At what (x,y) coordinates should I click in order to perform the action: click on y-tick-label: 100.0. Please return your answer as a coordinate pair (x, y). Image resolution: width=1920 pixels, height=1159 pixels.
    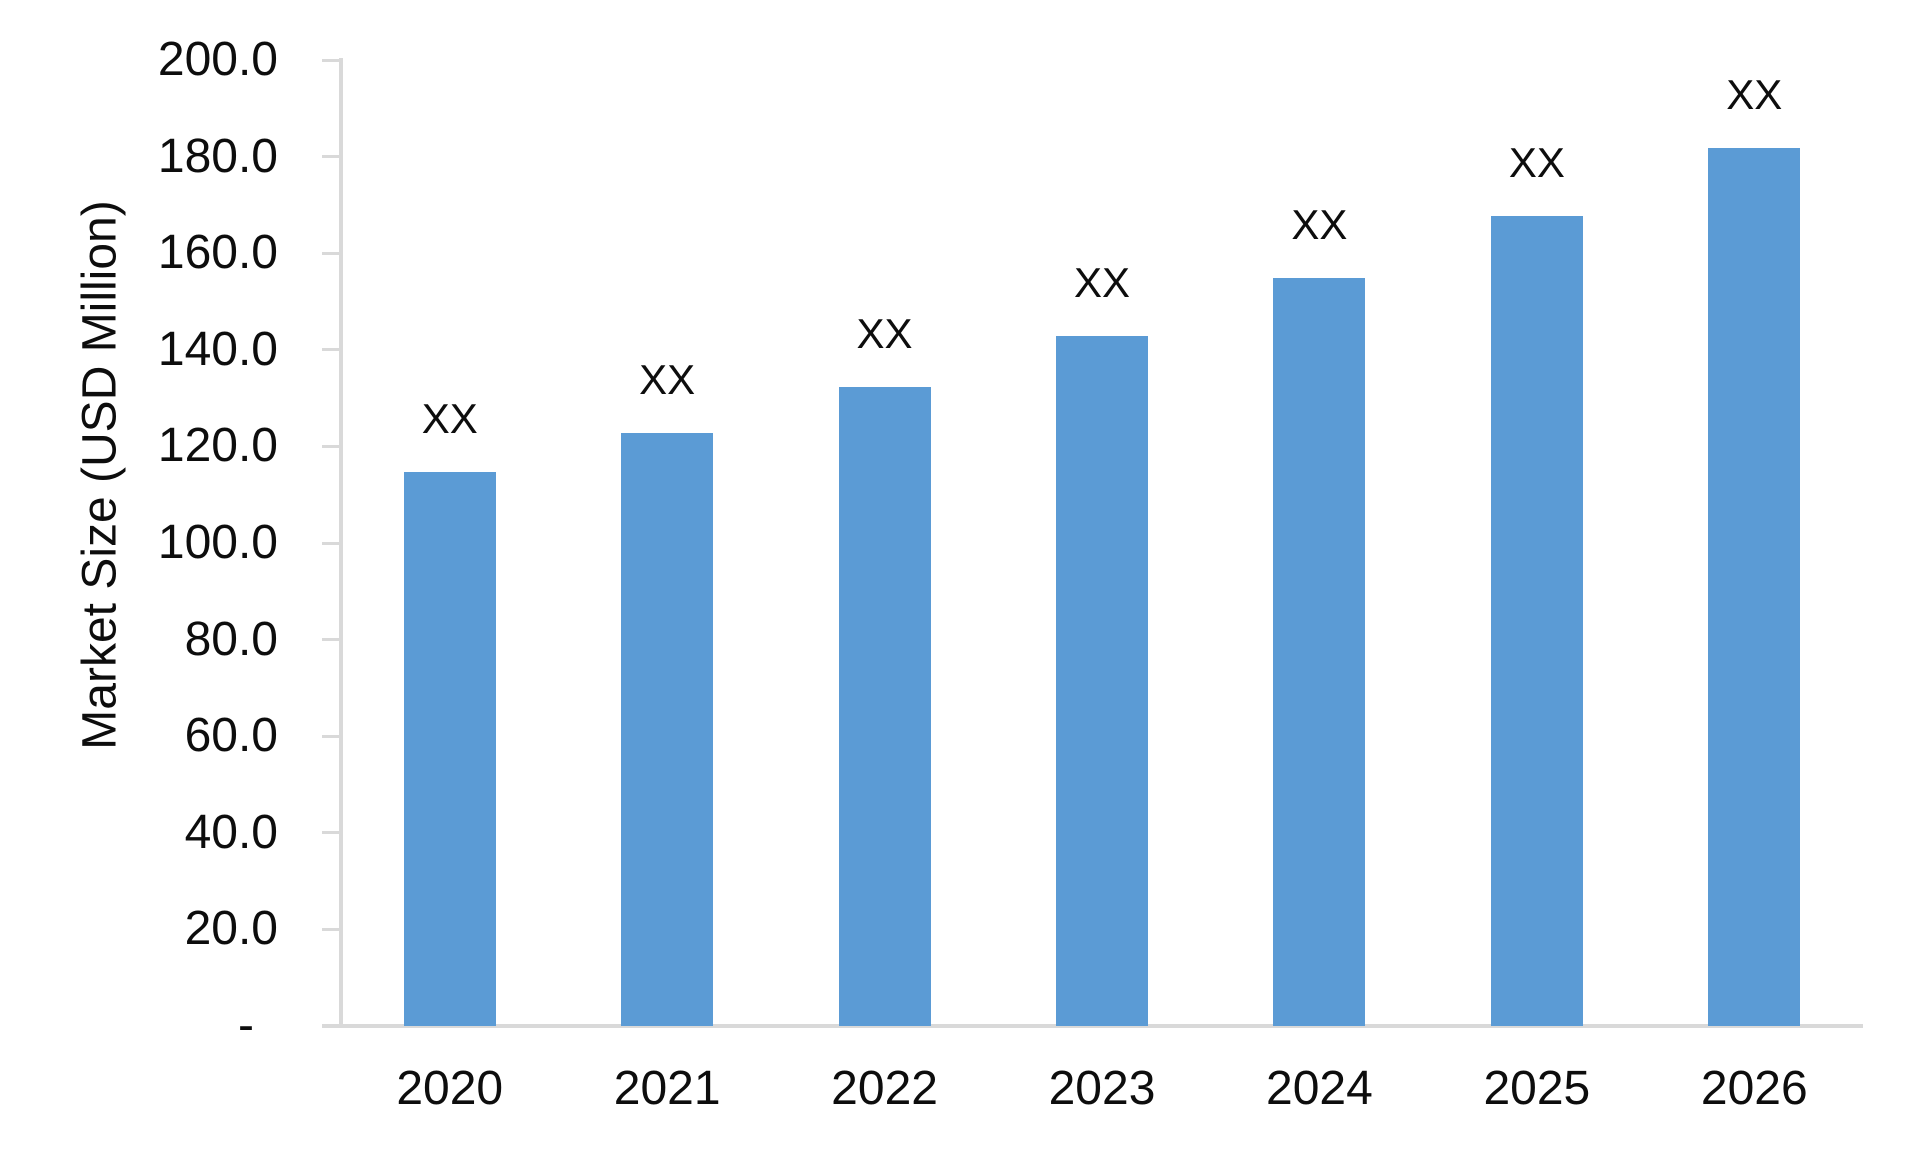
    Looking at the image, I should click on (217, 542).